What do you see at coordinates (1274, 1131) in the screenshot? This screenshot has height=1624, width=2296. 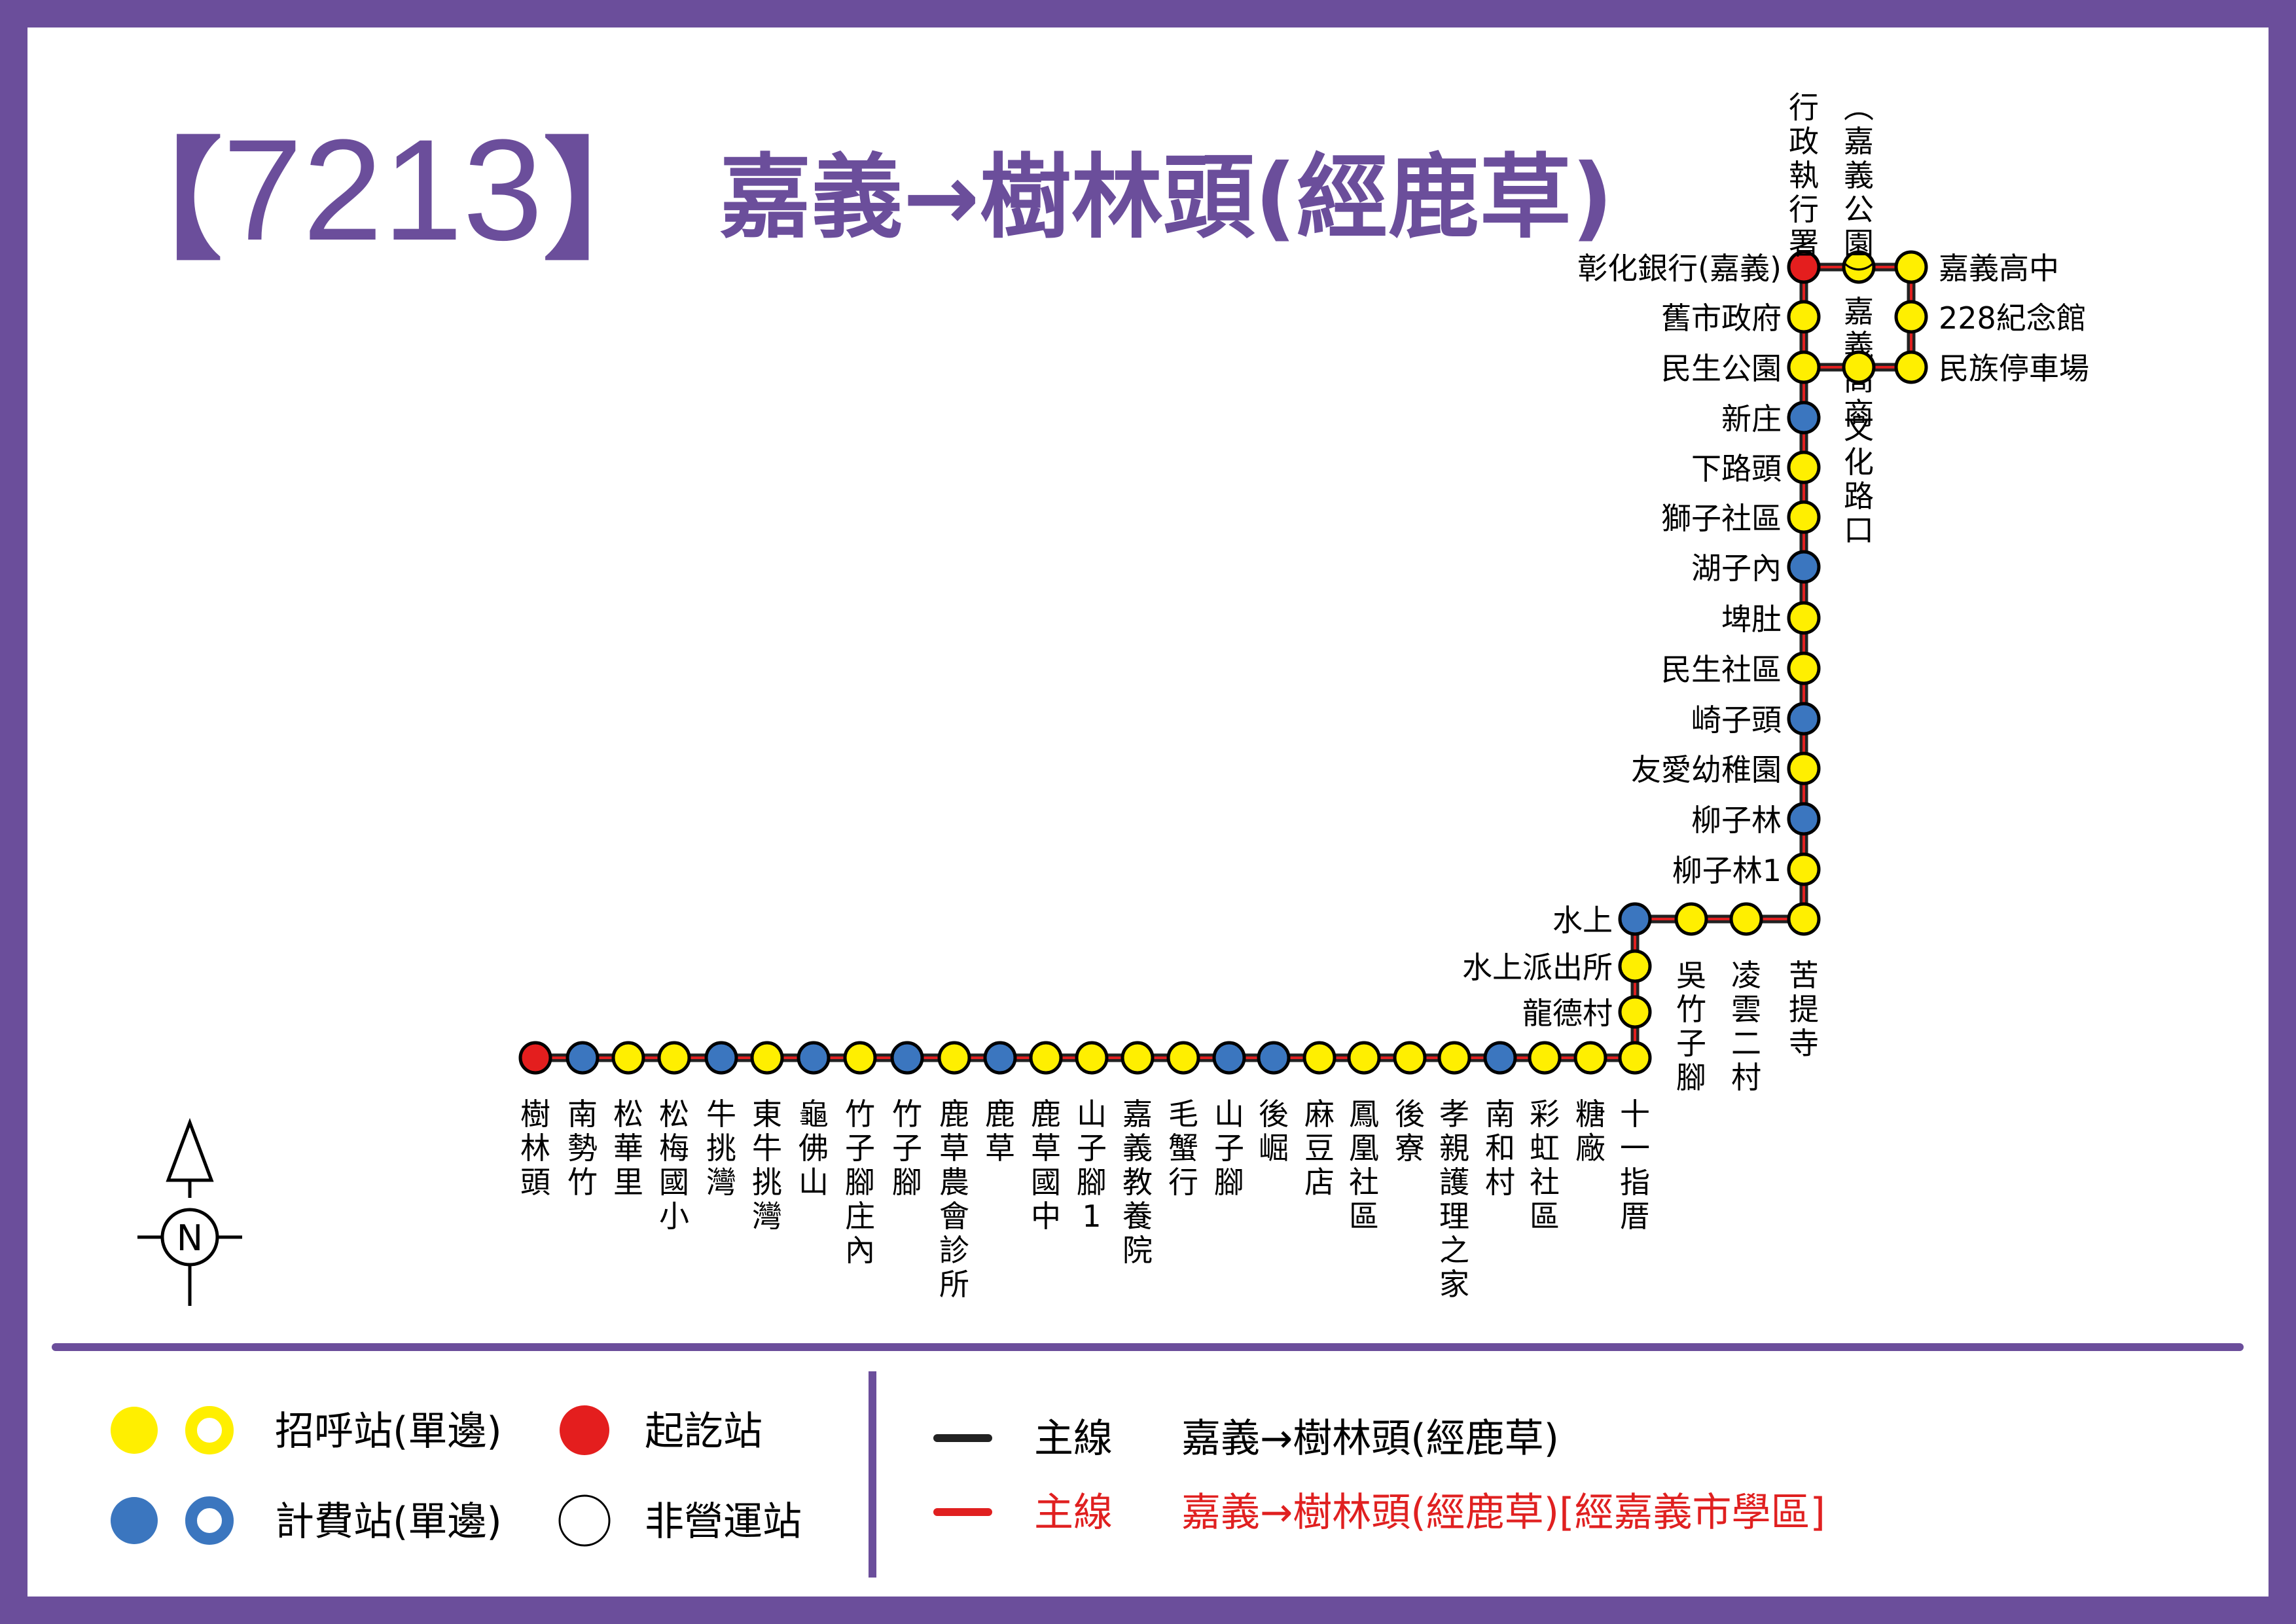 I see `station-label: 後崛` at bounding box center [1274, 1131].